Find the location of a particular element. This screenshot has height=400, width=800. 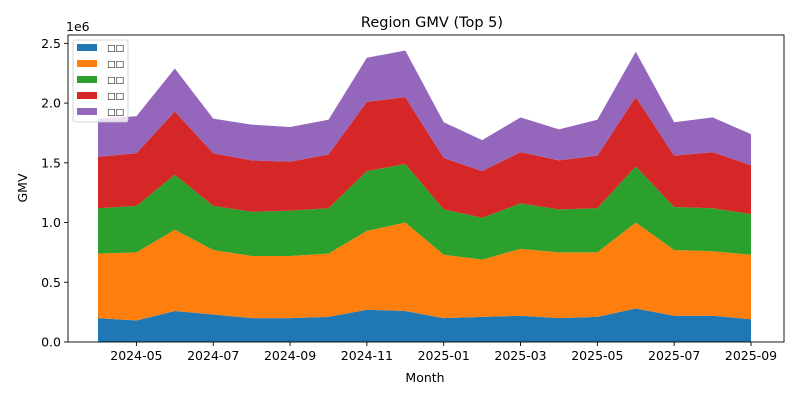

x-tick-label: 2024-11 is located at coordinates (367, 355).